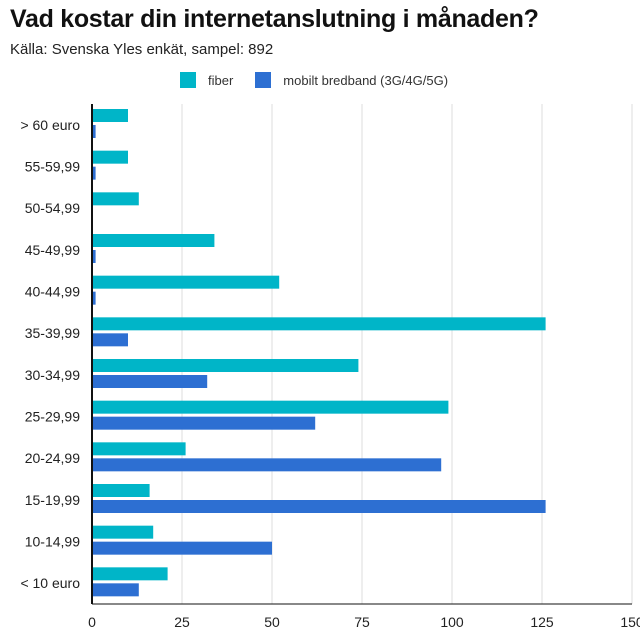 This screenshot has width=640, height=640. What do you see at coordinates (52, 167) in the screenshot?
I see `category-label: 55-59,99` at bounding box center [52, 167].